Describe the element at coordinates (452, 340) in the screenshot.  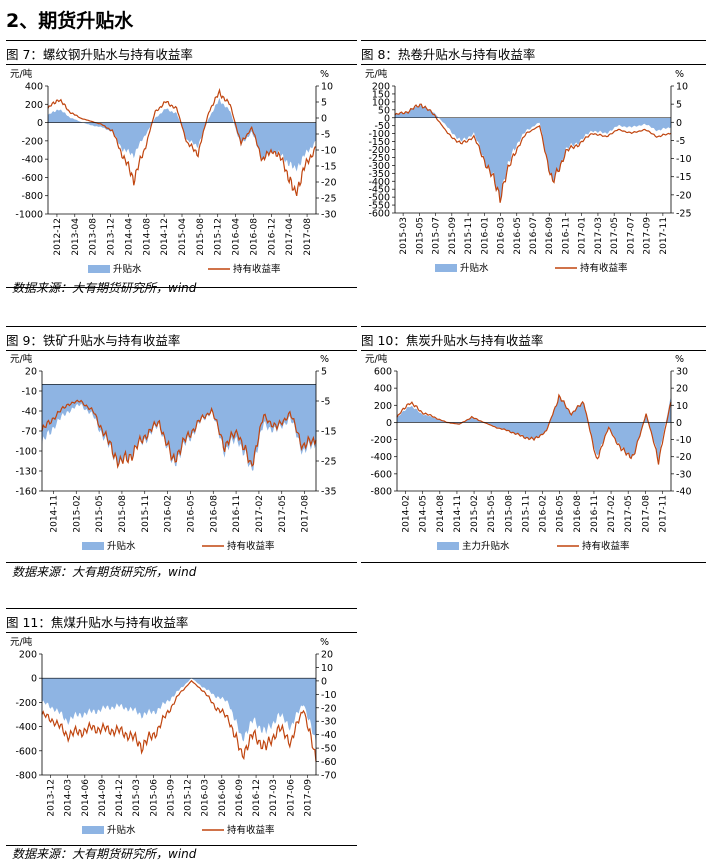
I see `figure-title: 图 10：焦炭升贴水与持有收益率` at that location.